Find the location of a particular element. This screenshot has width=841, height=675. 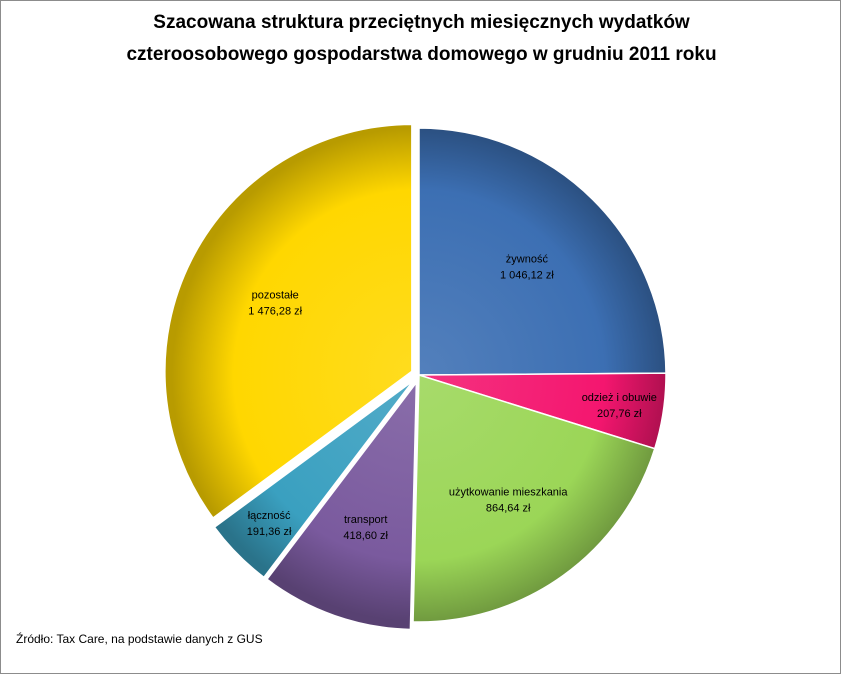

slice-name-label: pozostałe is located at coordinates (275, 295).